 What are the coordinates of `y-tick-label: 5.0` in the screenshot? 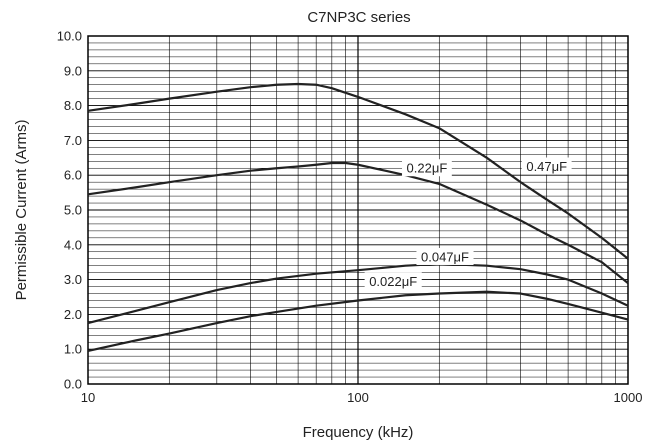 It's located at (73, 210).